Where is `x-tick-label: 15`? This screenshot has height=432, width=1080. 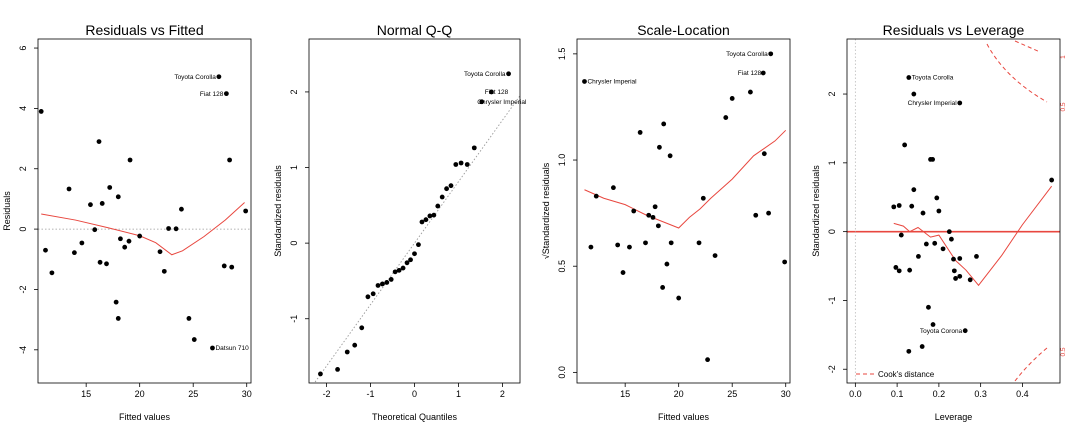
x-tick-label: 15 is located at coordinates (625, 394).